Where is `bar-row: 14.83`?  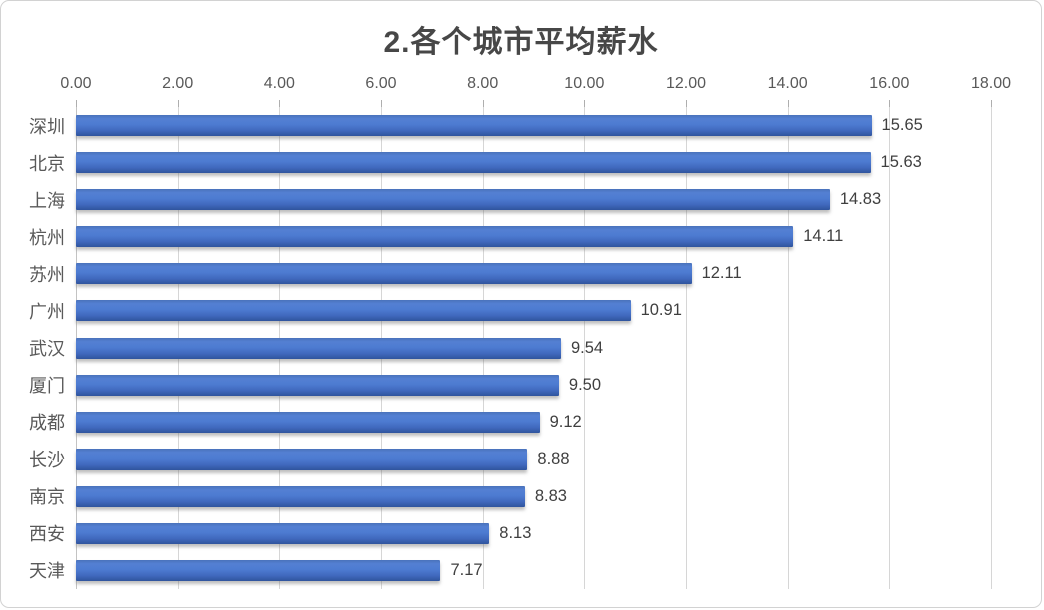 bar-row: 14.83 is located at coordinates (533, 199).